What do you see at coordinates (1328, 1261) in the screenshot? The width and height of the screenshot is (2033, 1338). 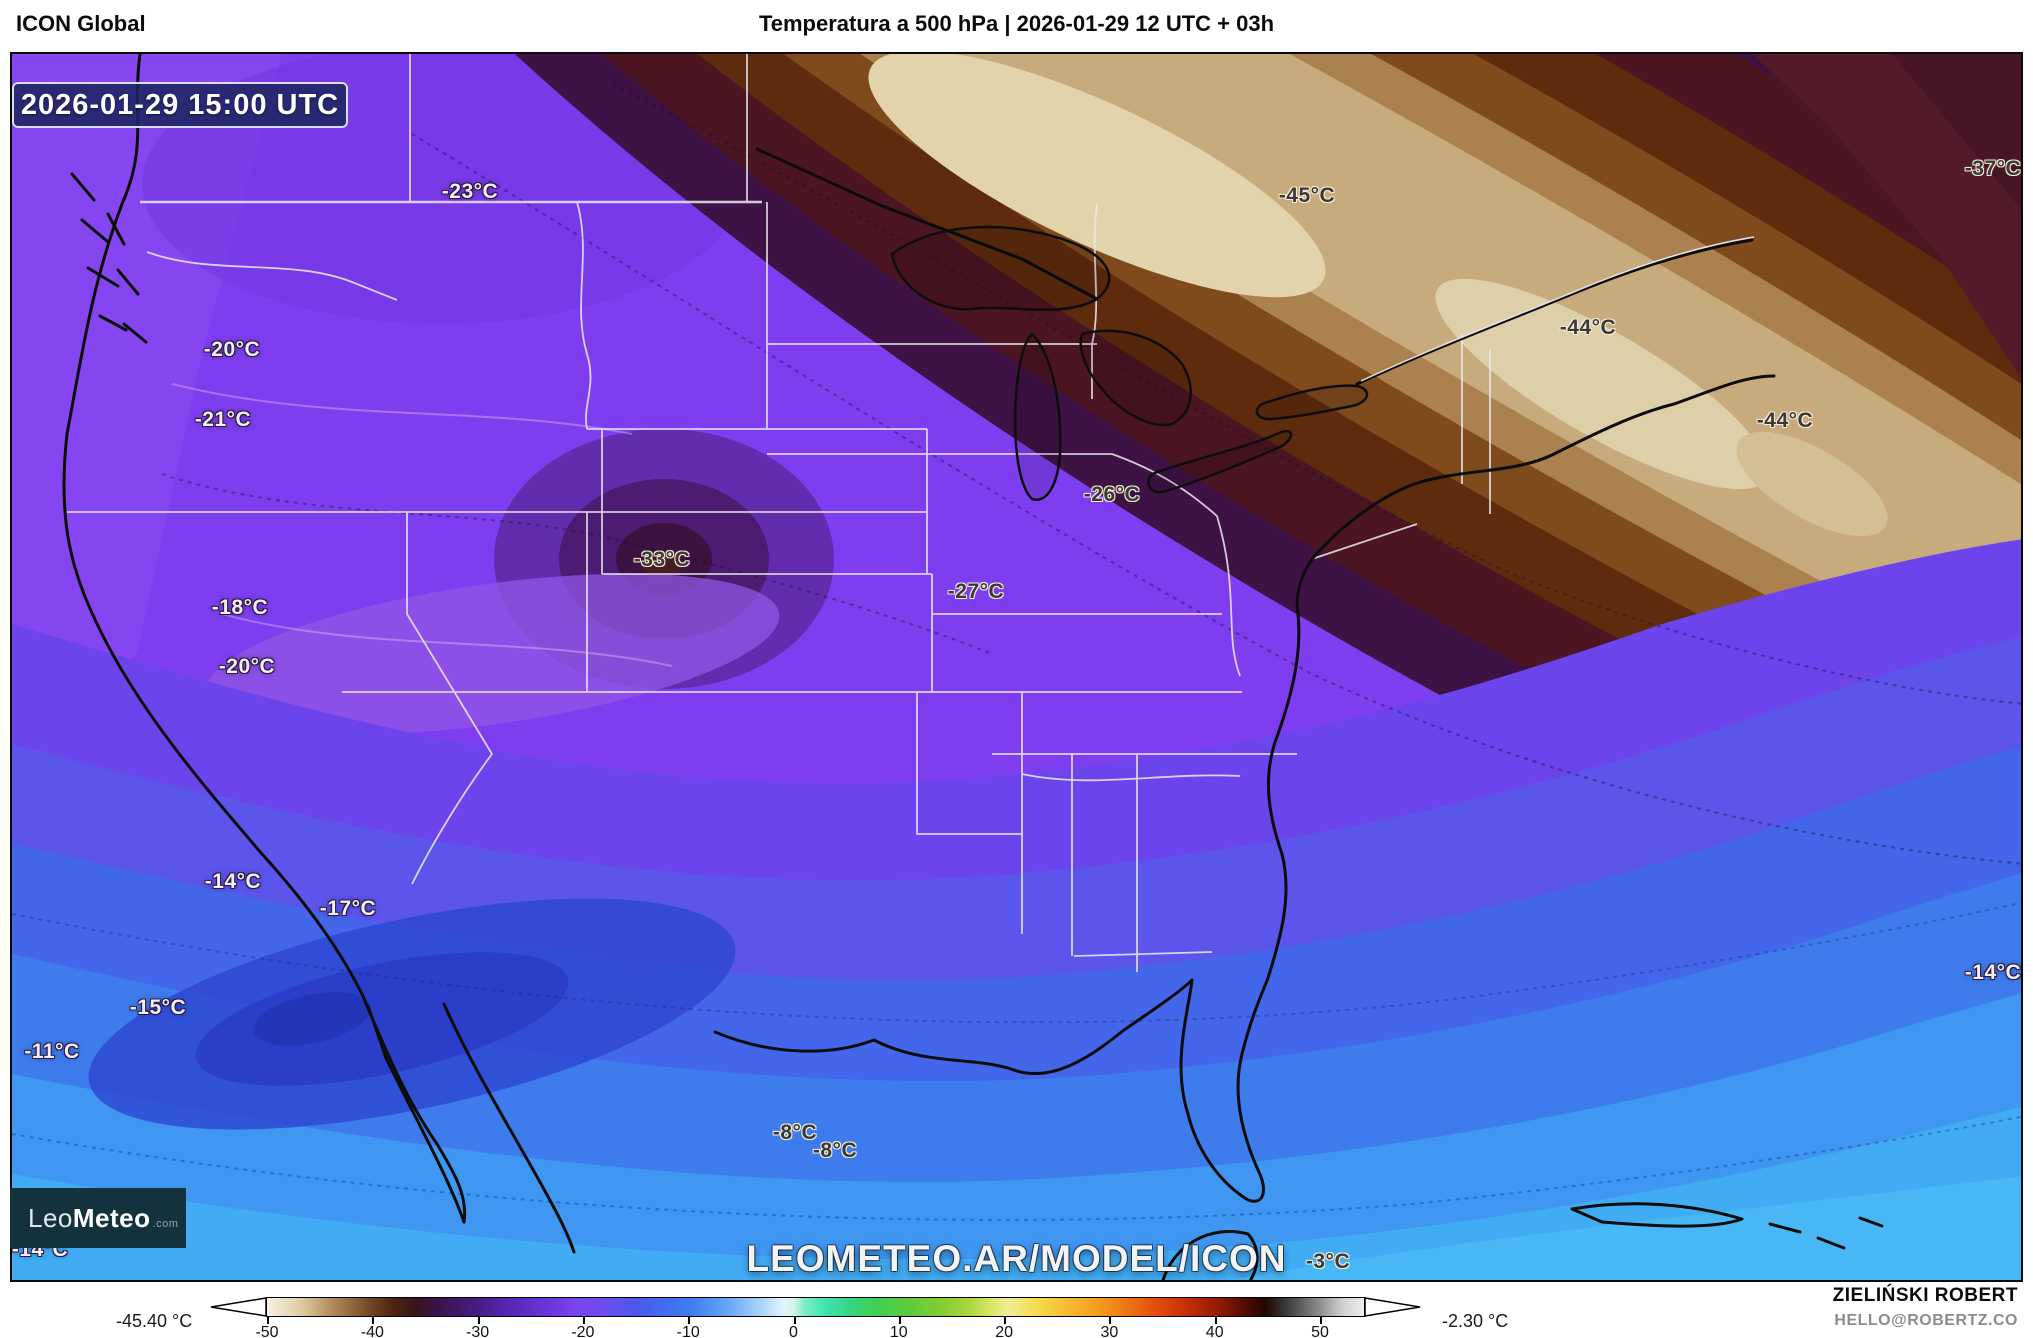 I see `temperature-label: -3°C` at bounding box center [1328, 1261].